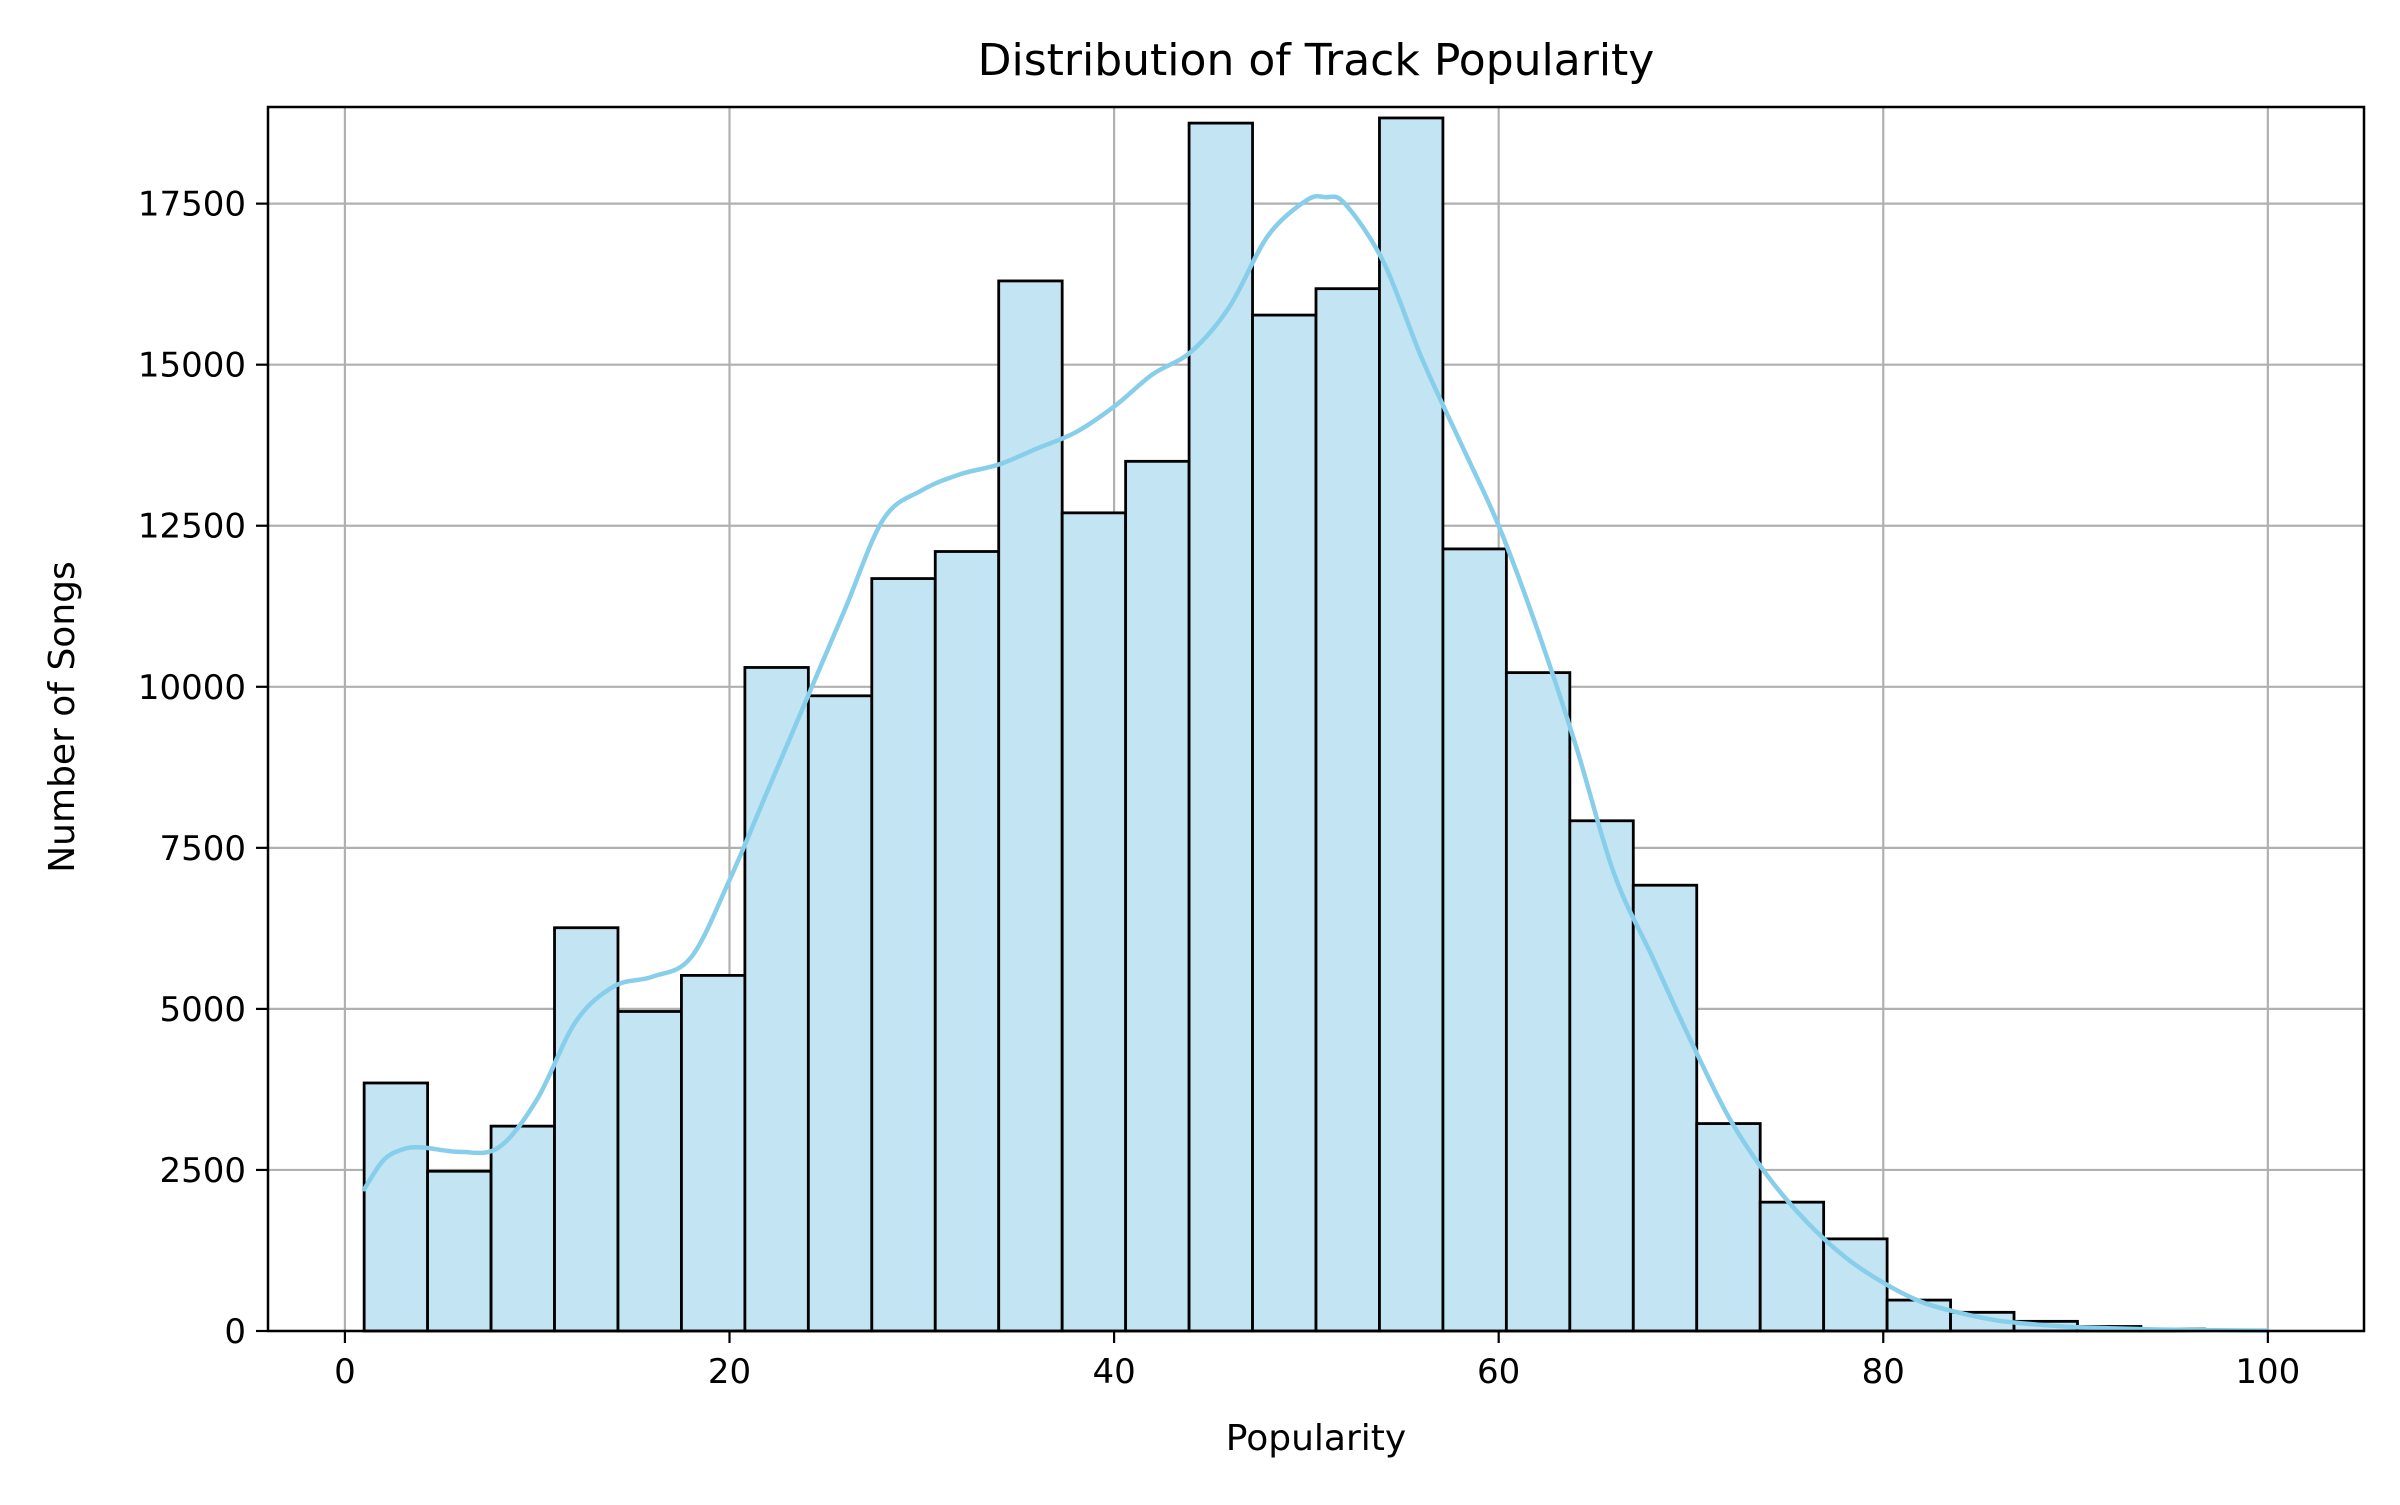 The width and height of the screenshot is (2400, 1505). What do you see at coordinates (202, 1171) in the screenshot?
I see `y-tick-label: 2500` at bounding box center [202, 1171].